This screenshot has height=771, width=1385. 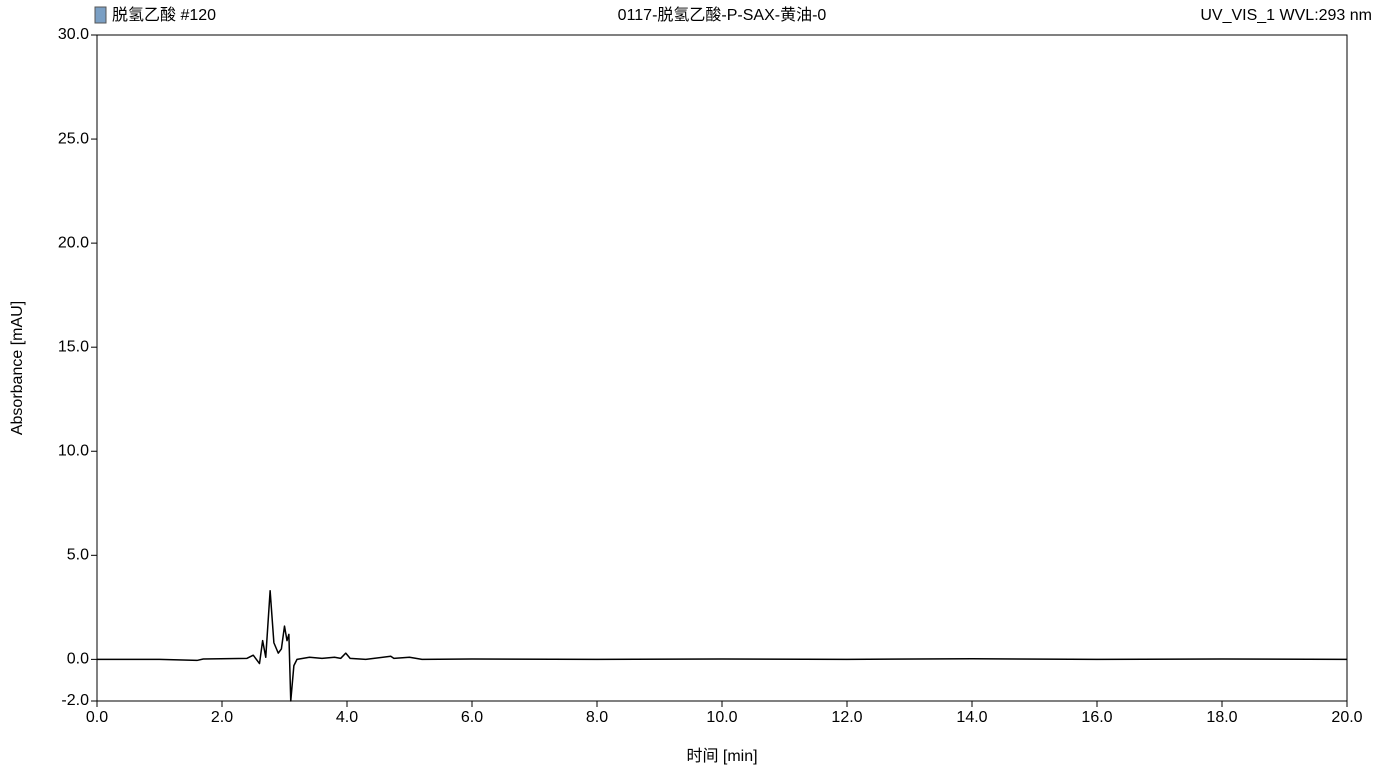 What do you see at coordinates (1096, 717) in the screenshot?
I see `x-tick-label: 16.0` at bounding box center [1096, 717].